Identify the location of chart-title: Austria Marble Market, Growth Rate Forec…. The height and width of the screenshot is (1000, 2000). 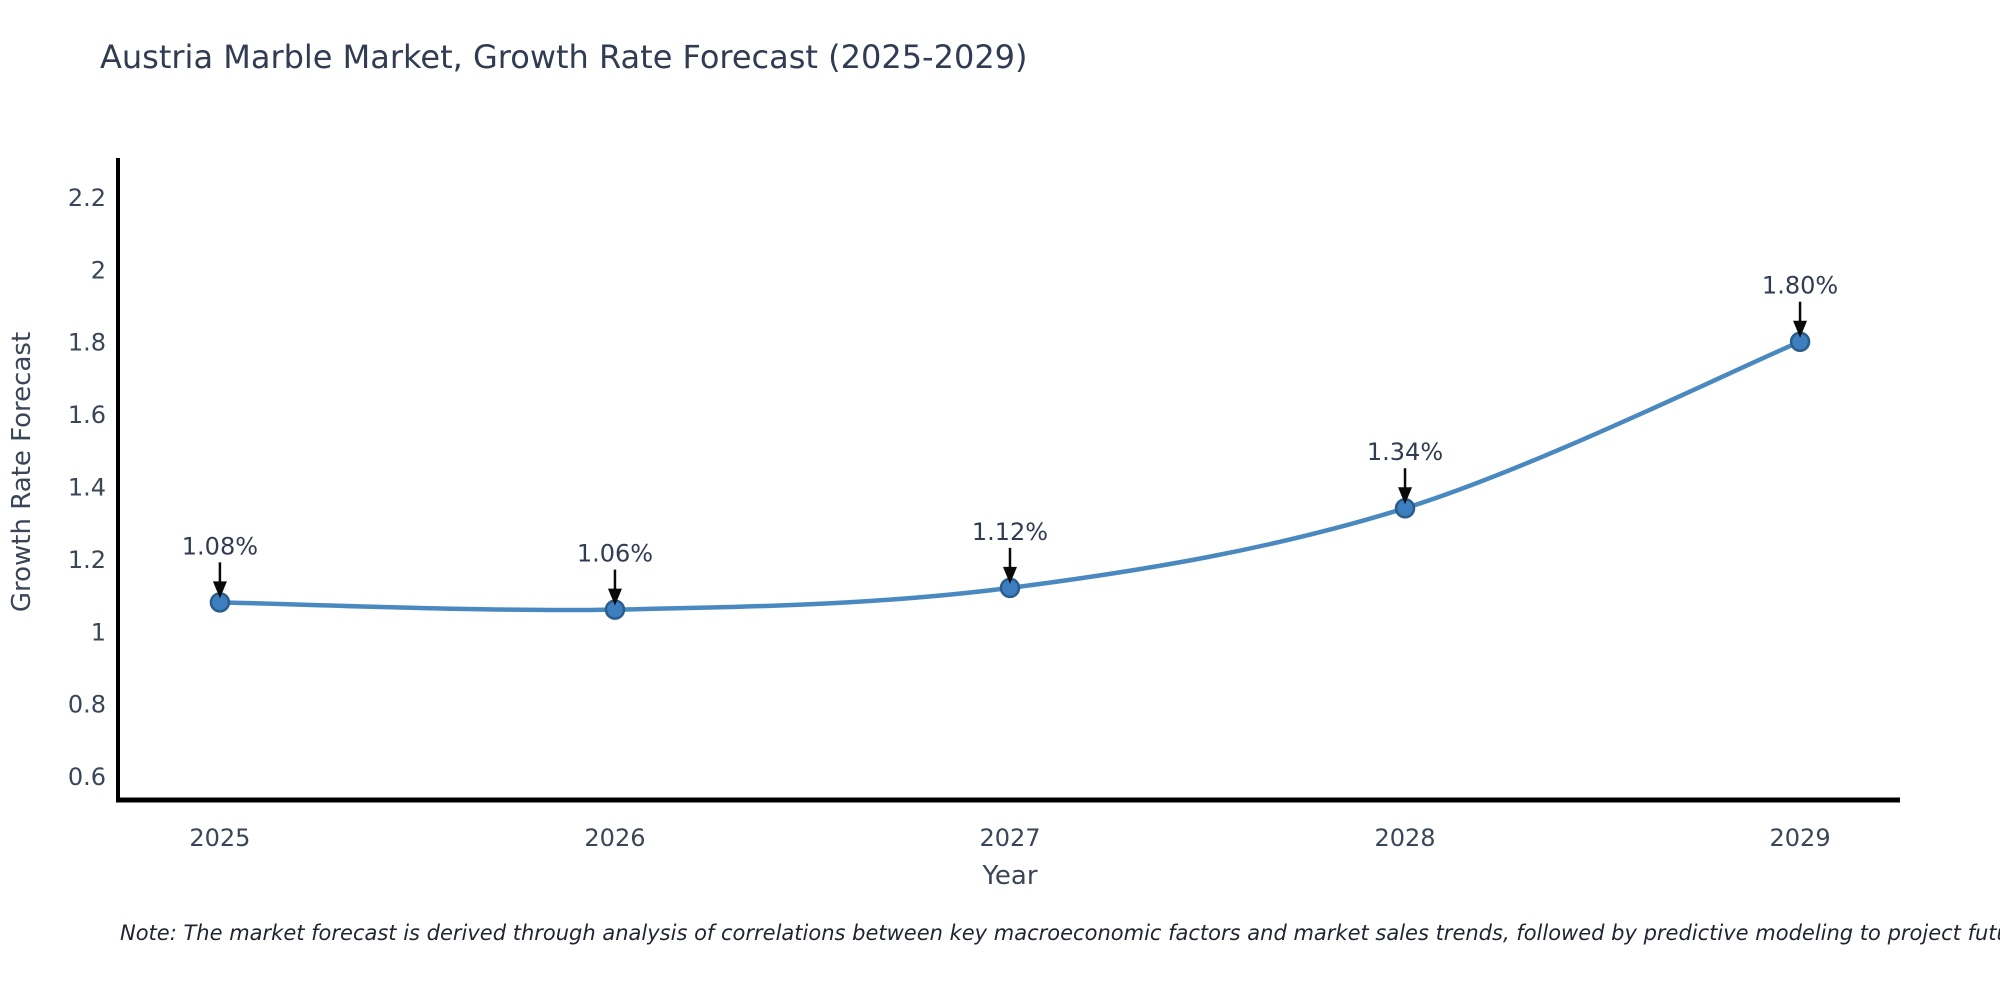
(564, 57).